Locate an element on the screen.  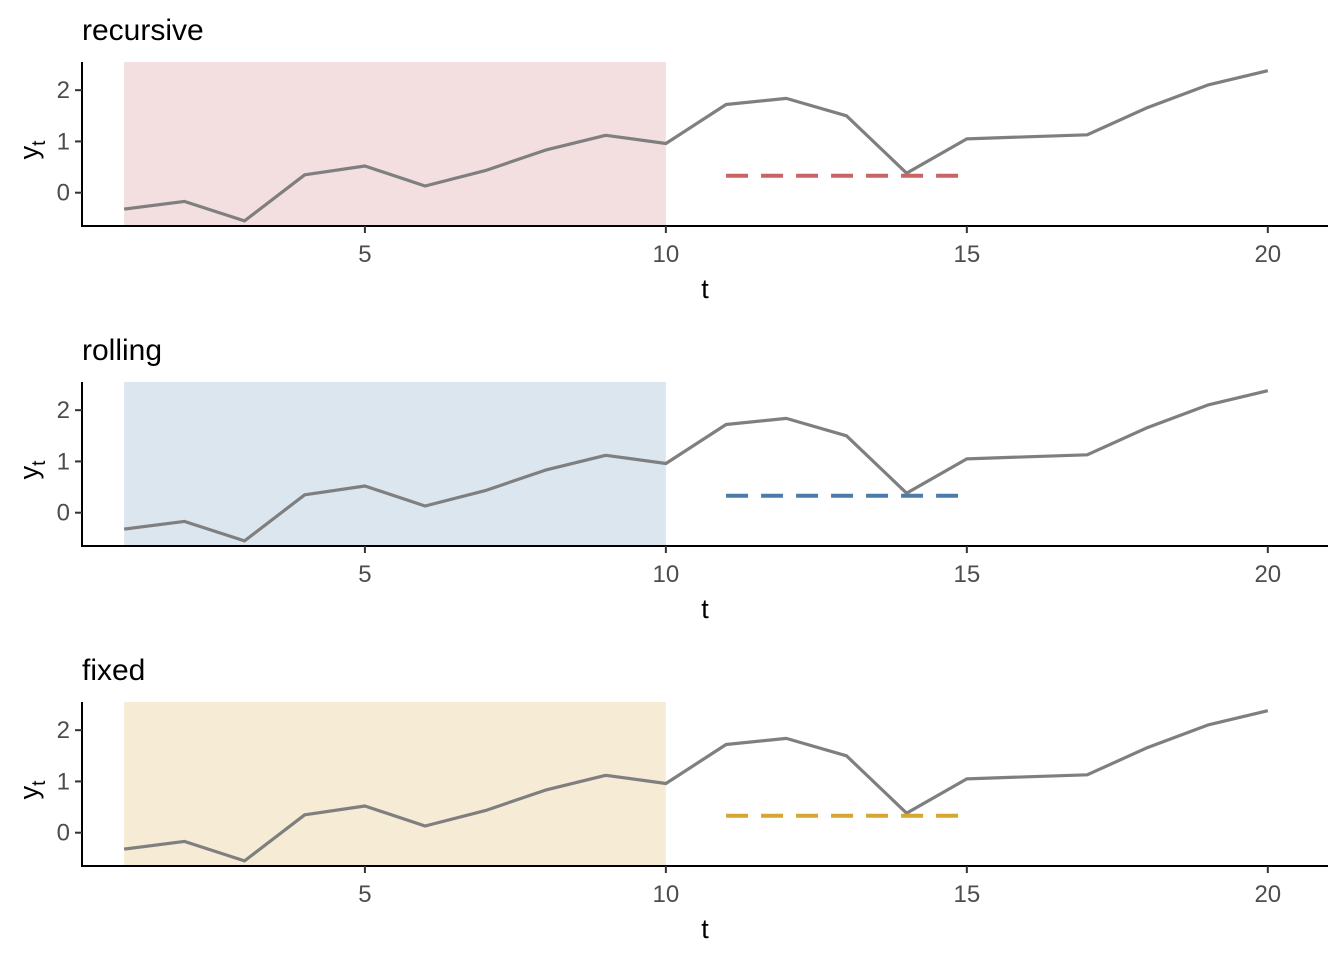
chart-title: recursive is located at coordinates (143, 30).